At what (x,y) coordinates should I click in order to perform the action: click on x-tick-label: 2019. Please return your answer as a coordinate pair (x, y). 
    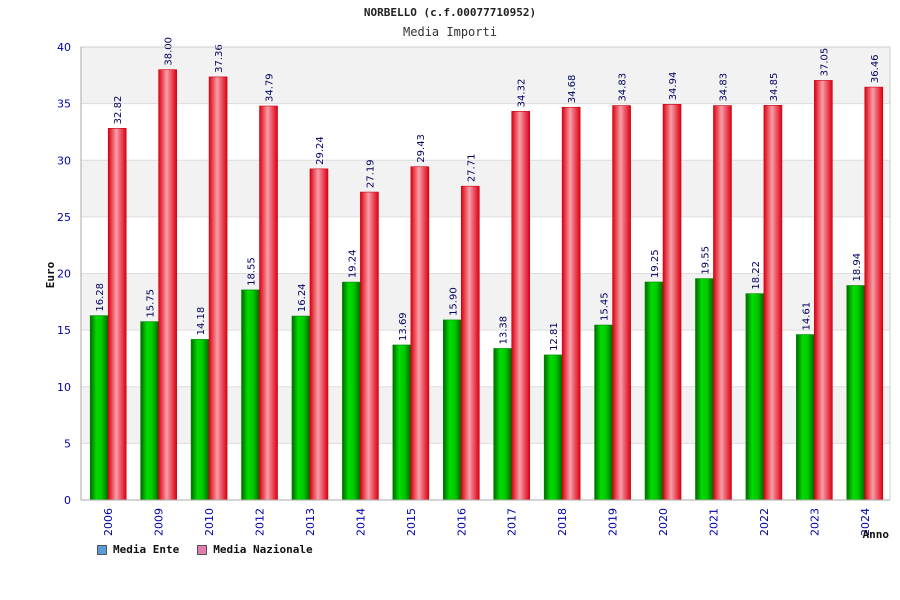
    Looking at the image, I should click on (613, 522).